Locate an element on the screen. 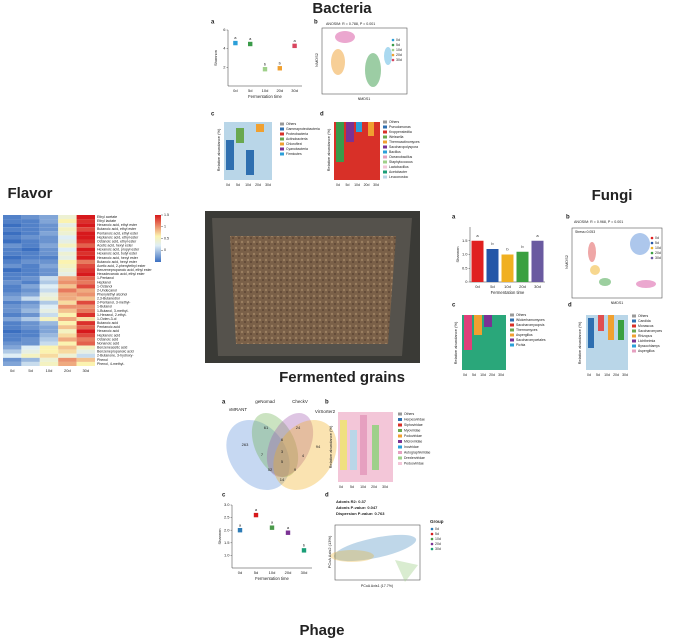 The height and width of the screenshot is (641, 685). y-tick-label: 1.5 is located at coordinates (465, 240).